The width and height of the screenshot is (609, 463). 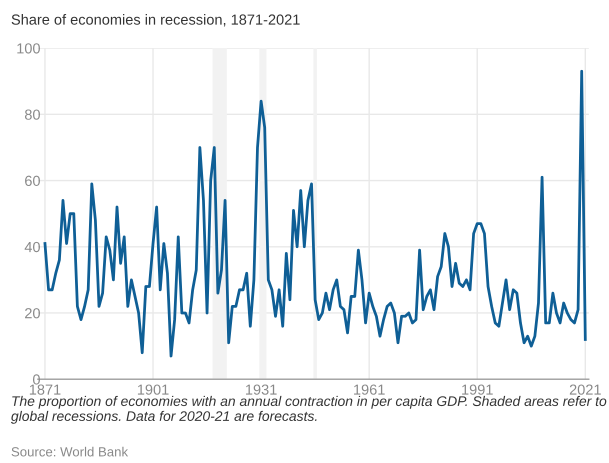 I want to click on x-tick-label: 1961, so click(x=369, y=389).